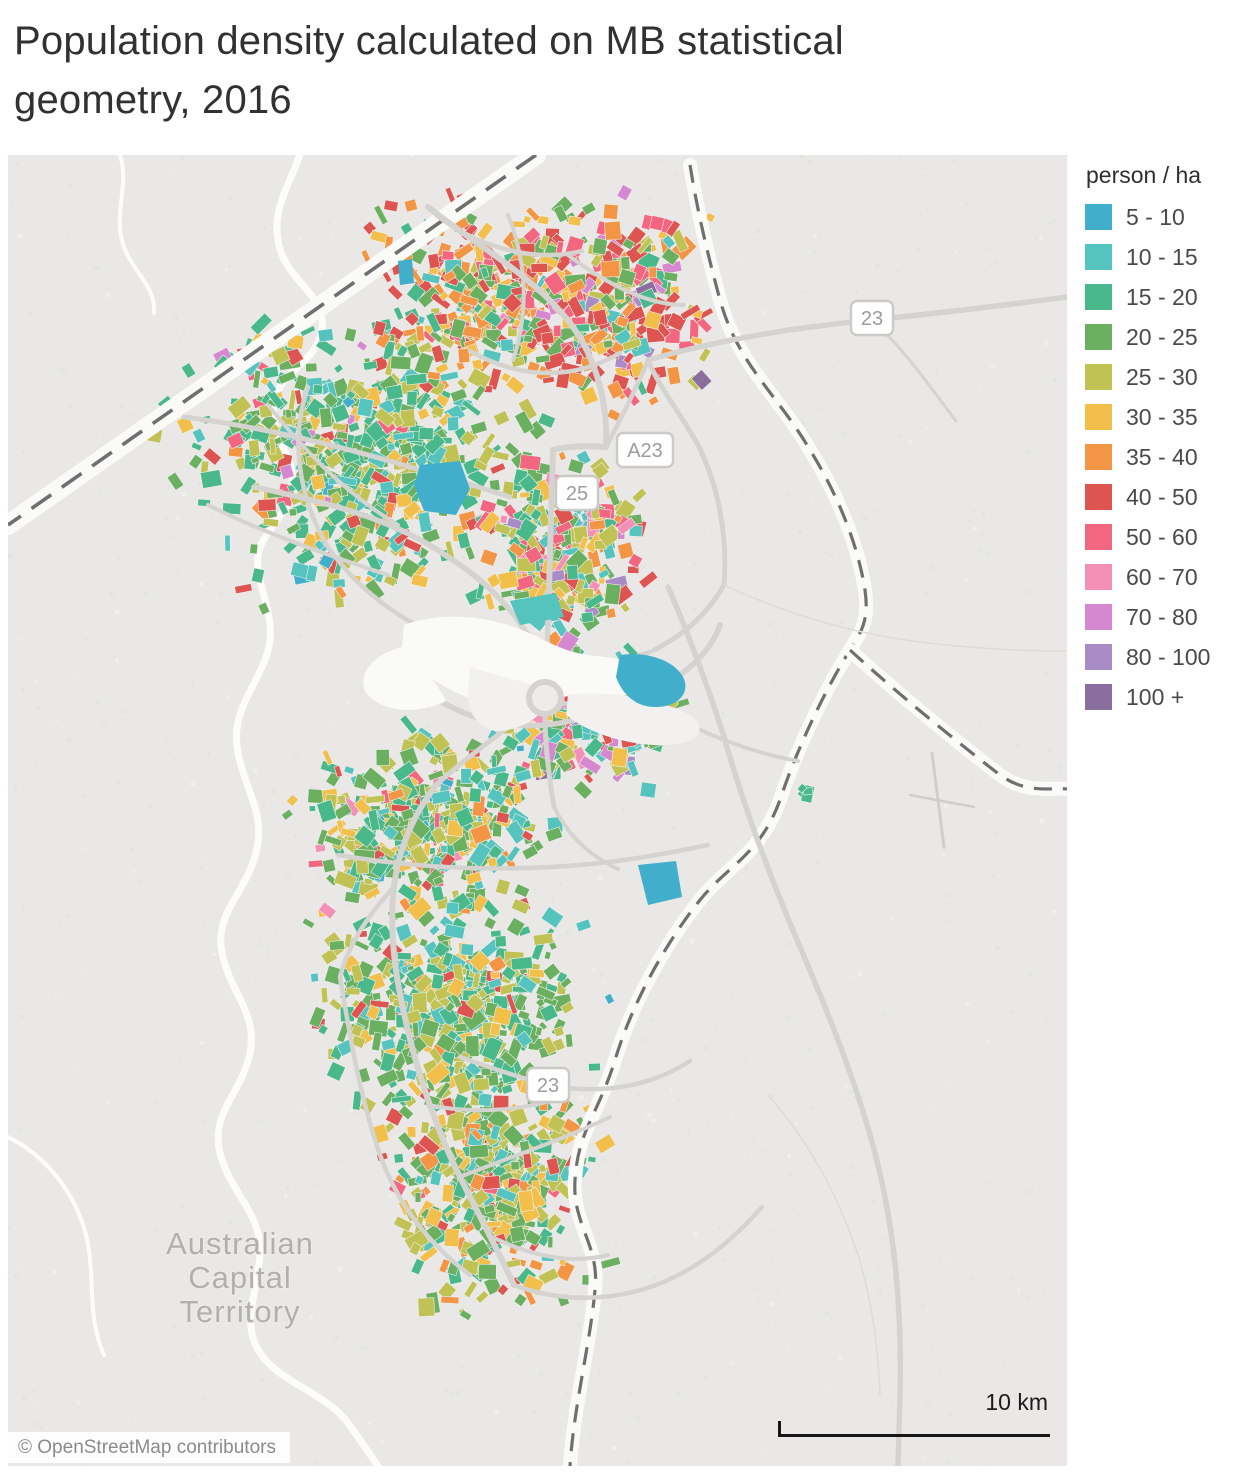 The image size is (1246, 1480). What do you see at coordinates (153, 100) in the screenshot?
I see `page-title-line2: geometry, 2016` at bounding box center [153, 100].